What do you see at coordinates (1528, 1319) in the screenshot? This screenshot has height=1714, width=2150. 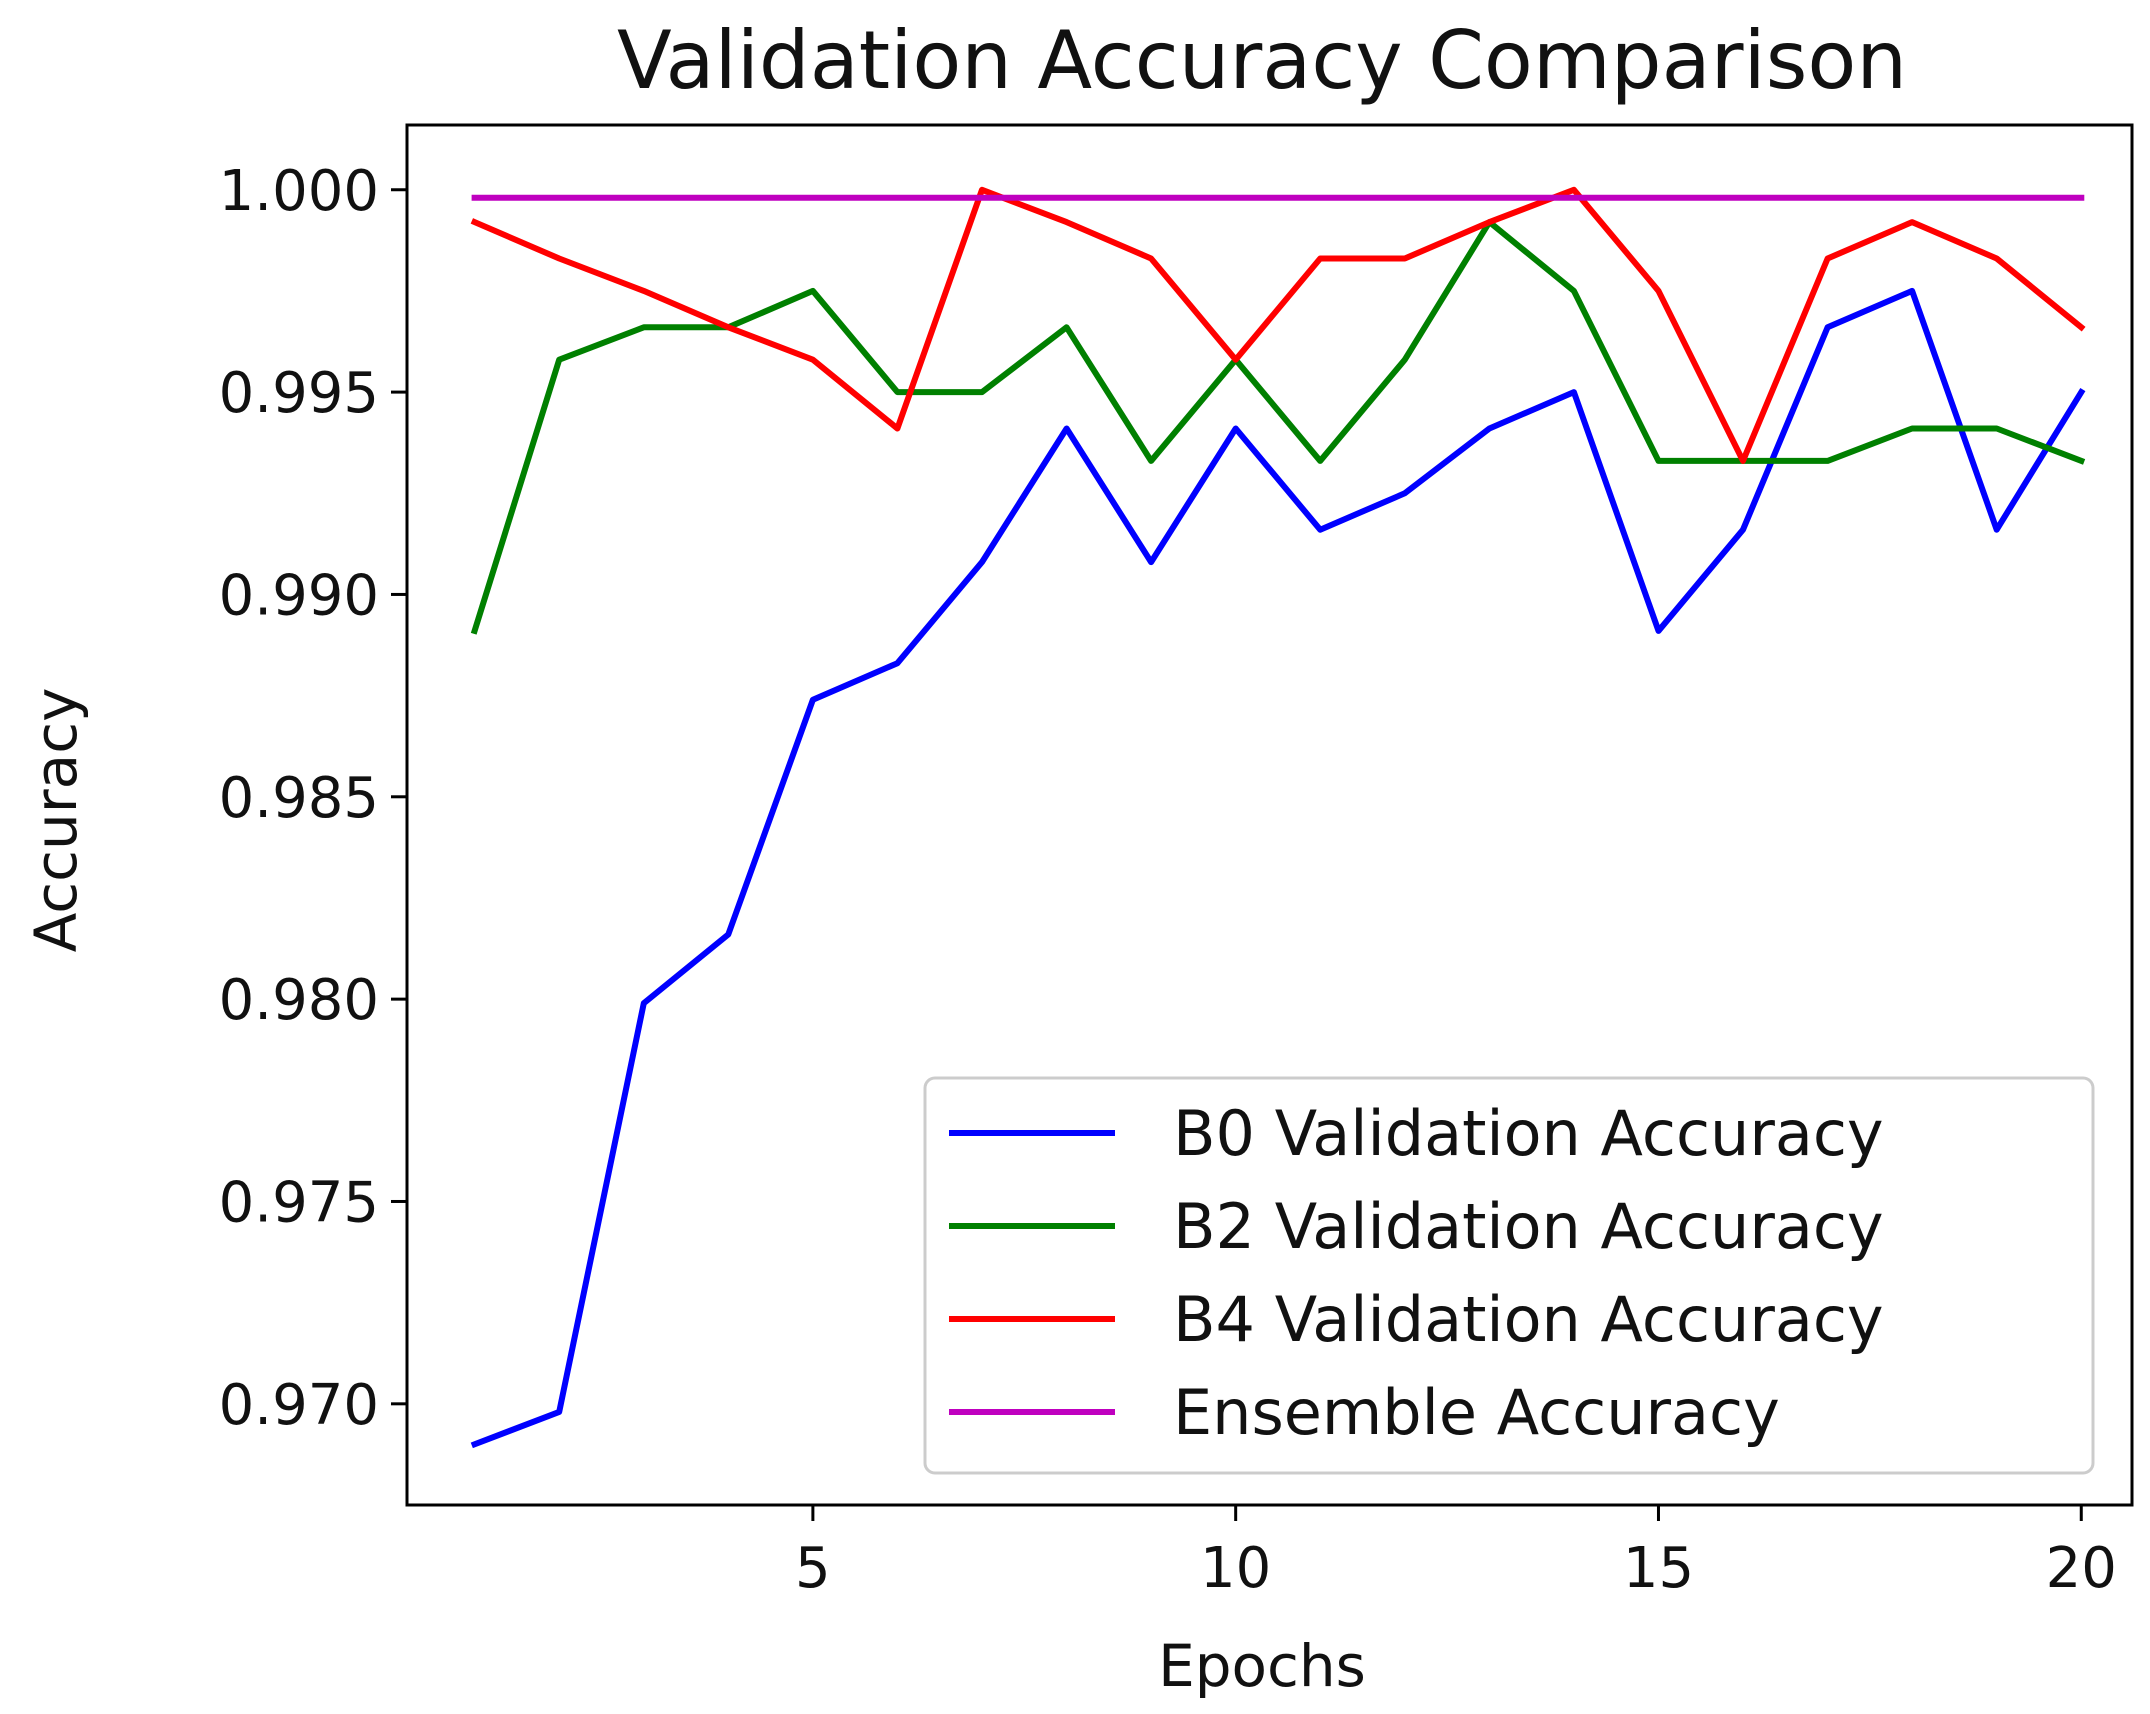 I see `legend-label-2: B4 Validation Accuracy` at bounding box center [1528, 1319].